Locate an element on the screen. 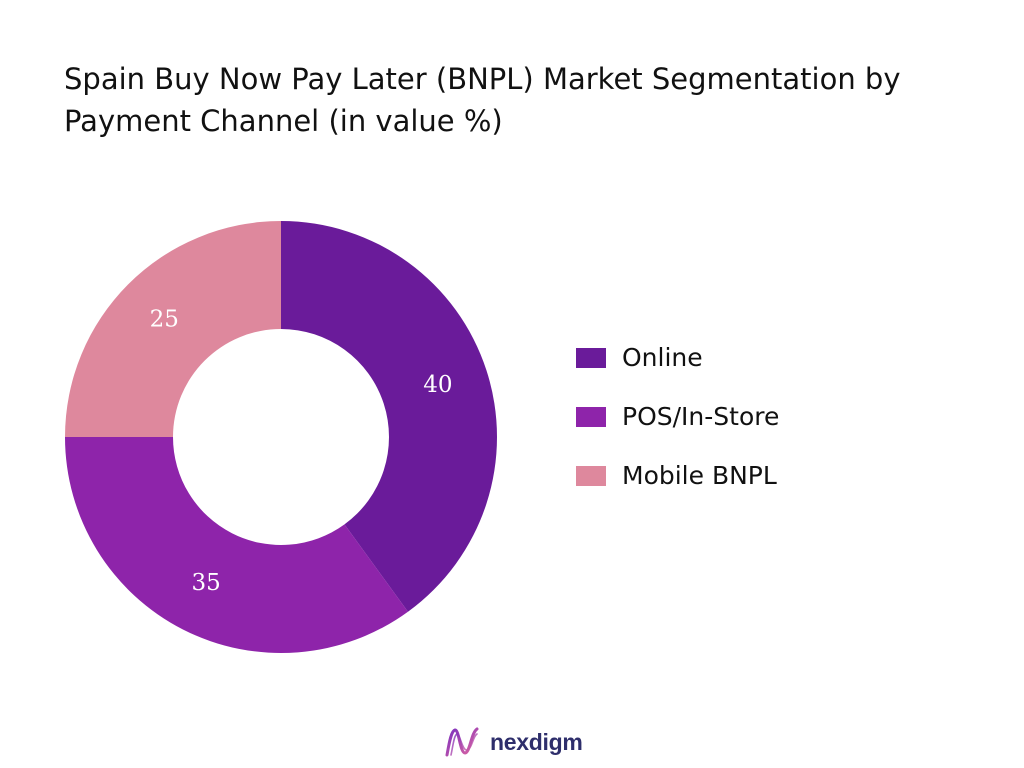 The height and width of the screenshot is (768, 1024). legend-item-online: Online is located at coordinates (677, 357).